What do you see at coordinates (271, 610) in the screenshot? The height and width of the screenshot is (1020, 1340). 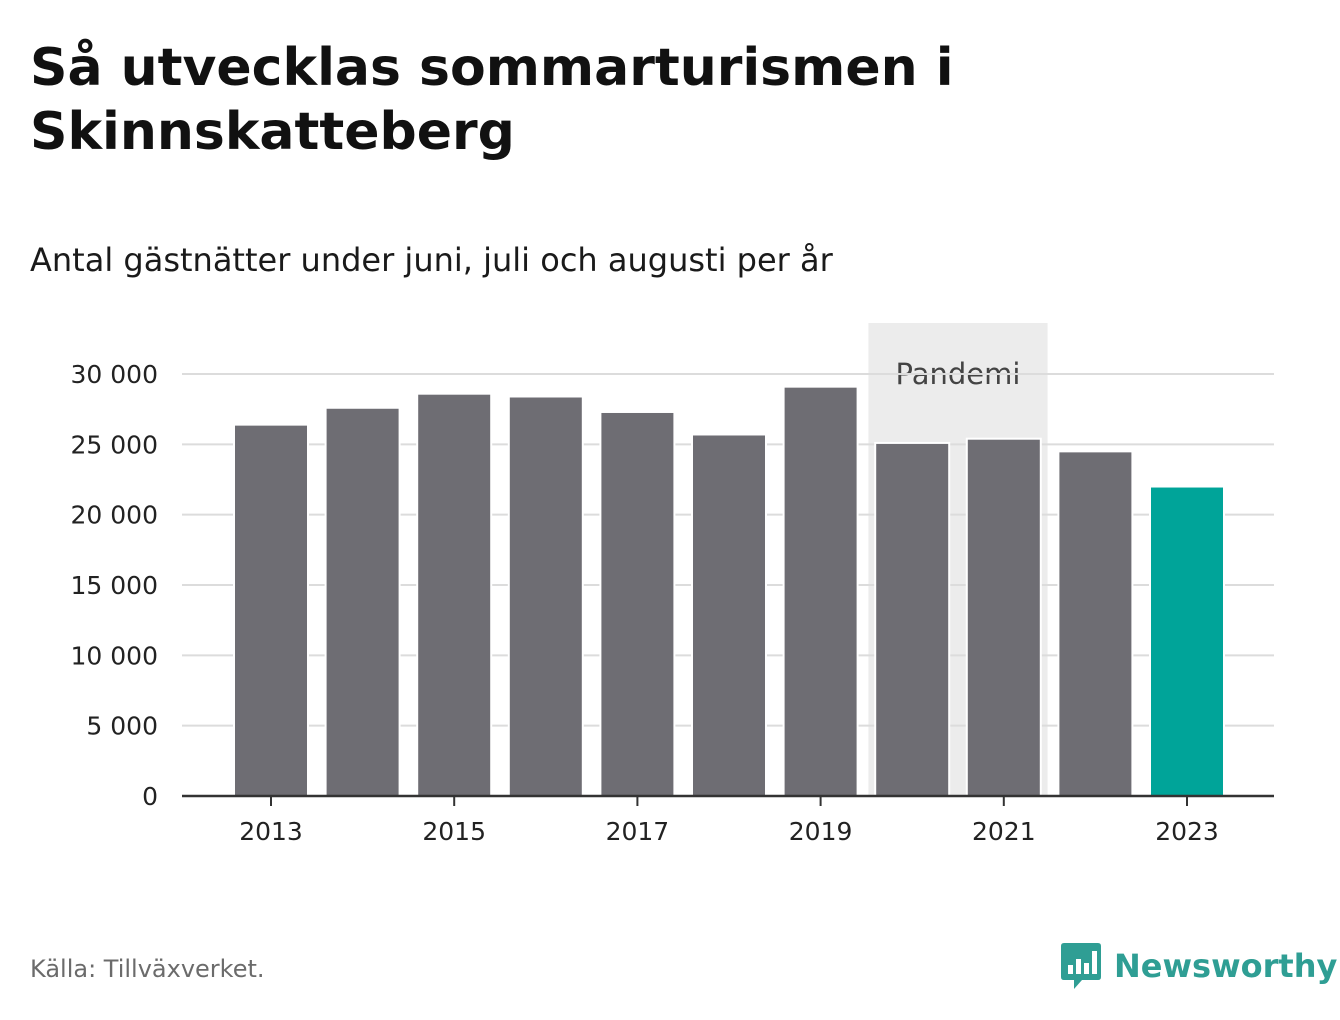 I see `bar-2013` at bounding box center [271, 610].